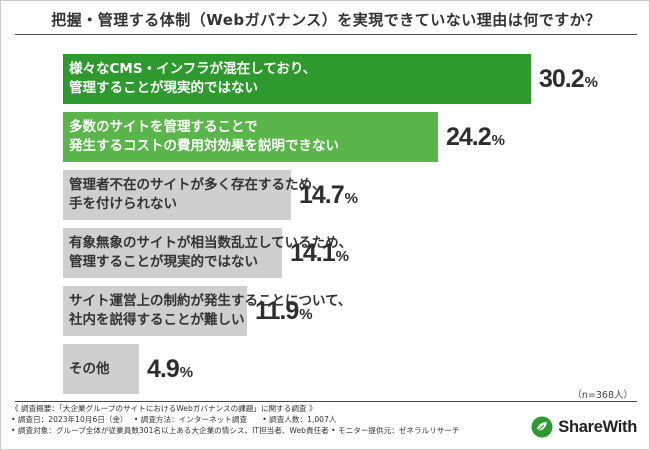 The width and height of the screenshot is (650, 450). I want to click on bar-label-line: 多数のサイトを管理することで, so click(163, 127).